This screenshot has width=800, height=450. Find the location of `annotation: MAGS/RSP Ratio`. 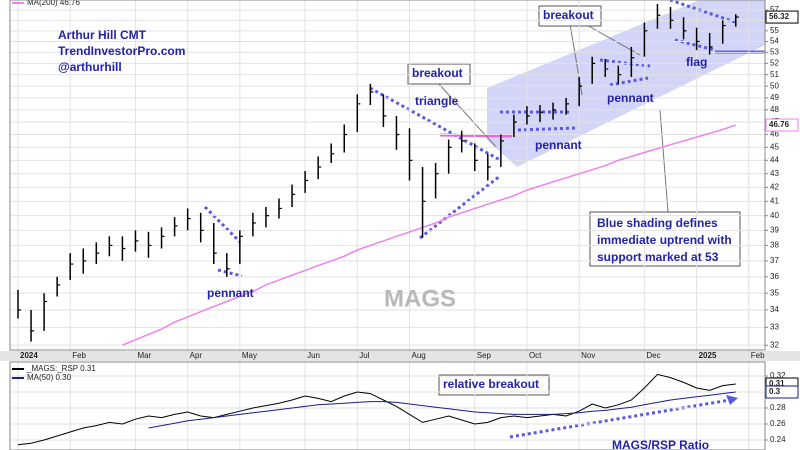

annotation: MAGS/RSP Ratio is located at coordinates (660, 444).